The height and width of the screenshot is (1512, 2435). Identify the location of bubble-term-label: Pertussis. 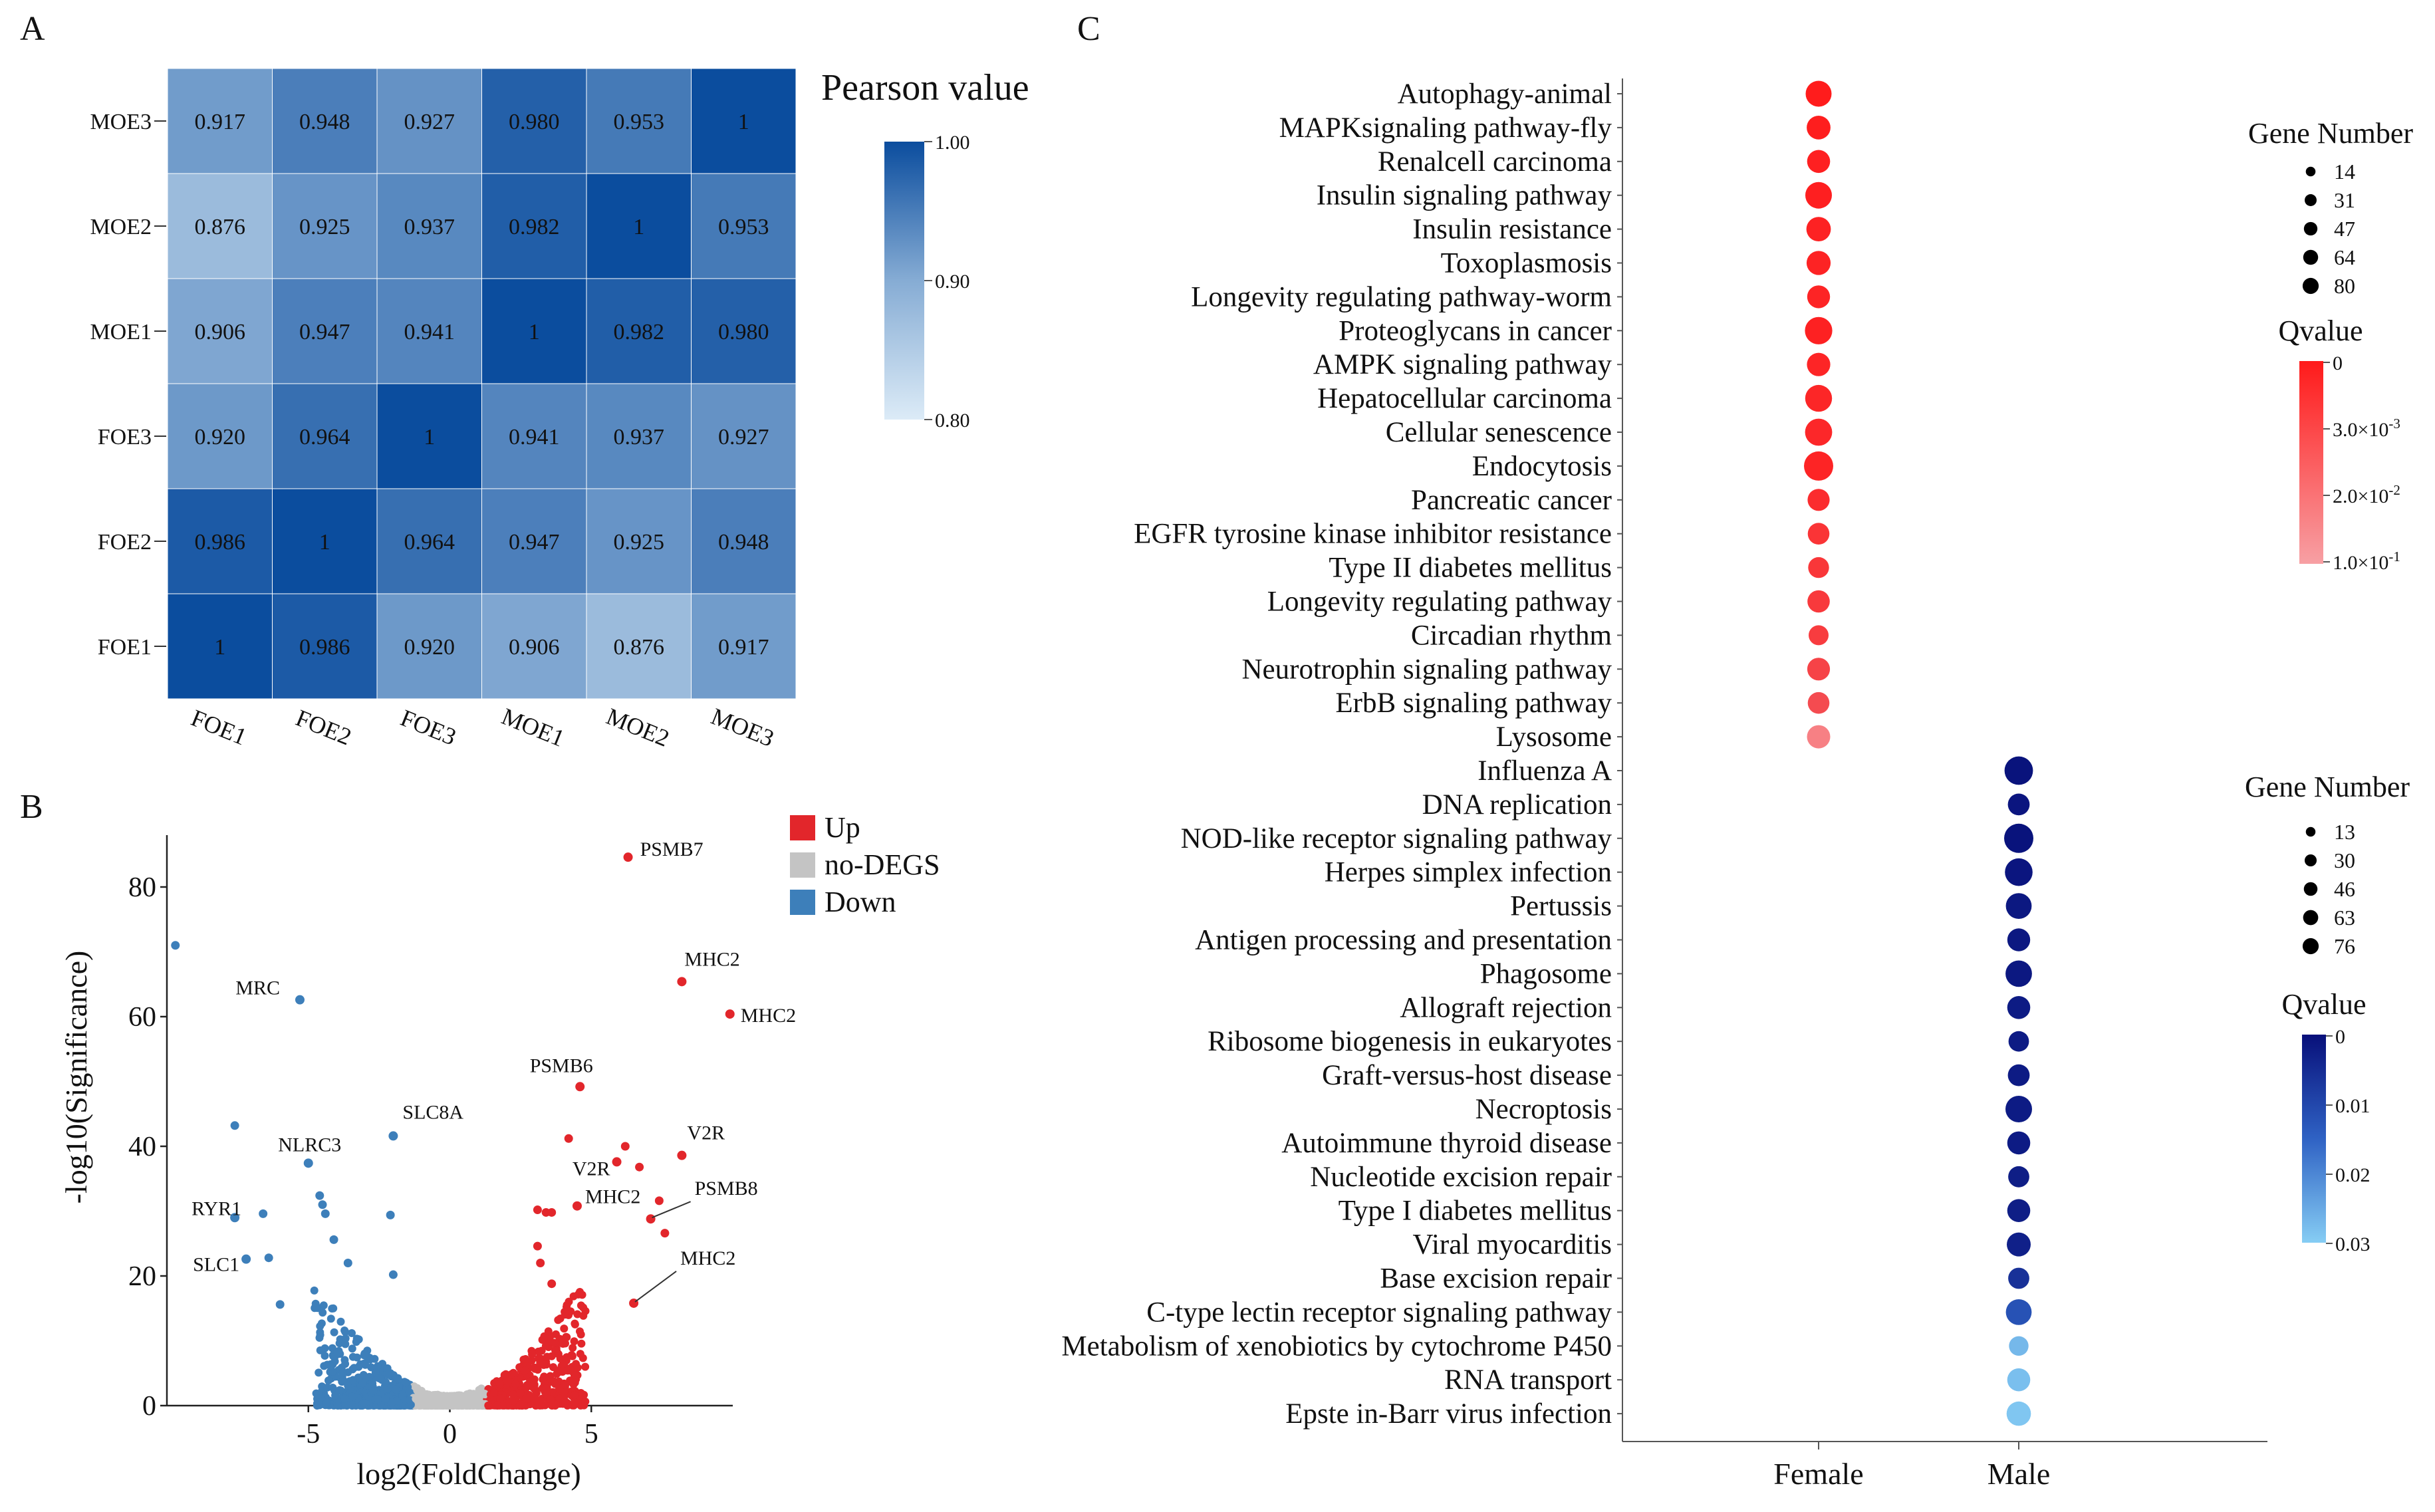
(1561, 906).